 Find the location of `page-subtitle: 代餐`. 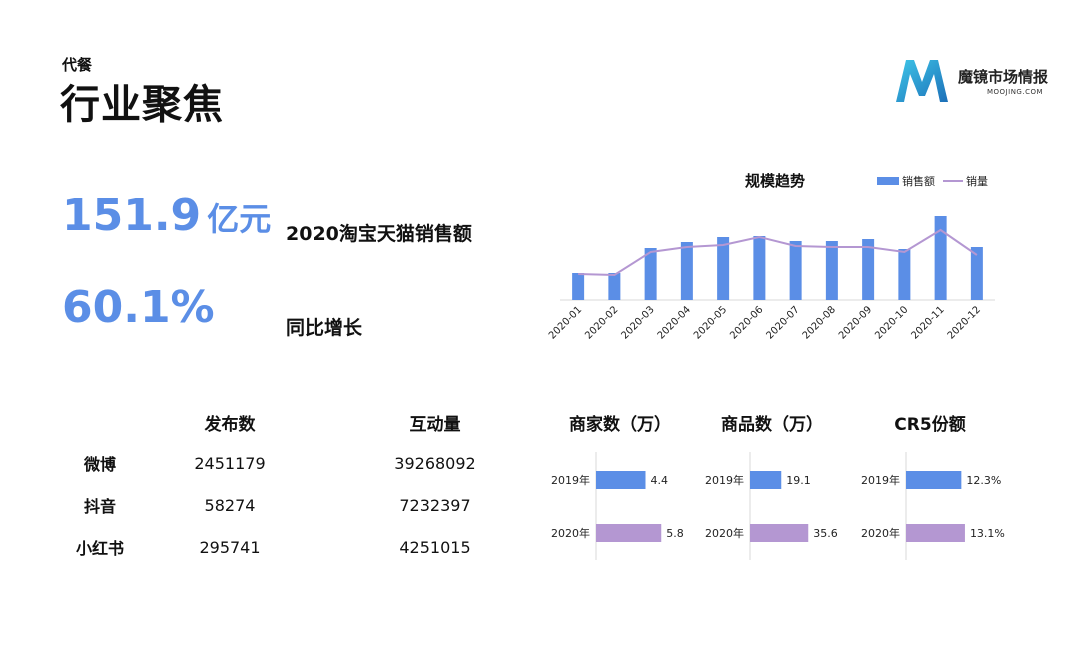

page-subtitle: 代餐 is located at coordinates (77, 65).